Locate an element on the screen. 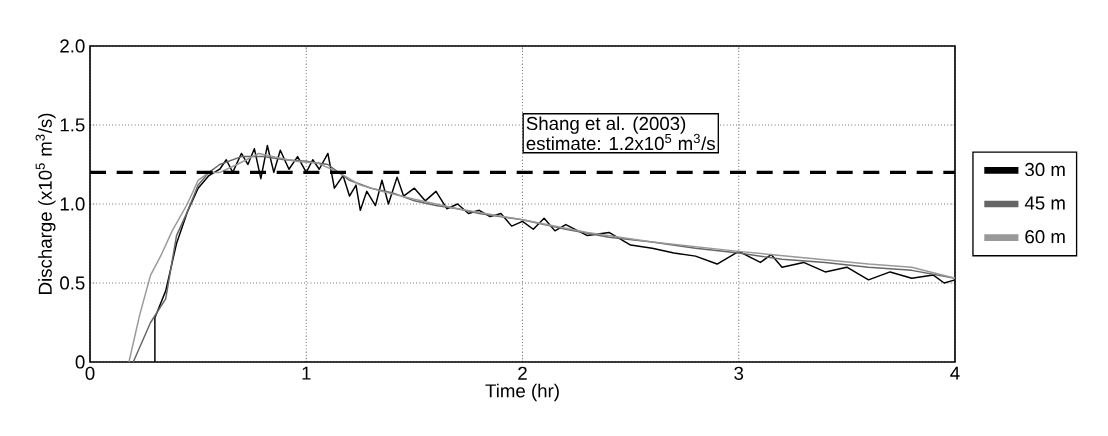 Image resolution: width=1108 pixels, height=436 pixels. y-tick-label: 0 is located at coordinates (80, 362).